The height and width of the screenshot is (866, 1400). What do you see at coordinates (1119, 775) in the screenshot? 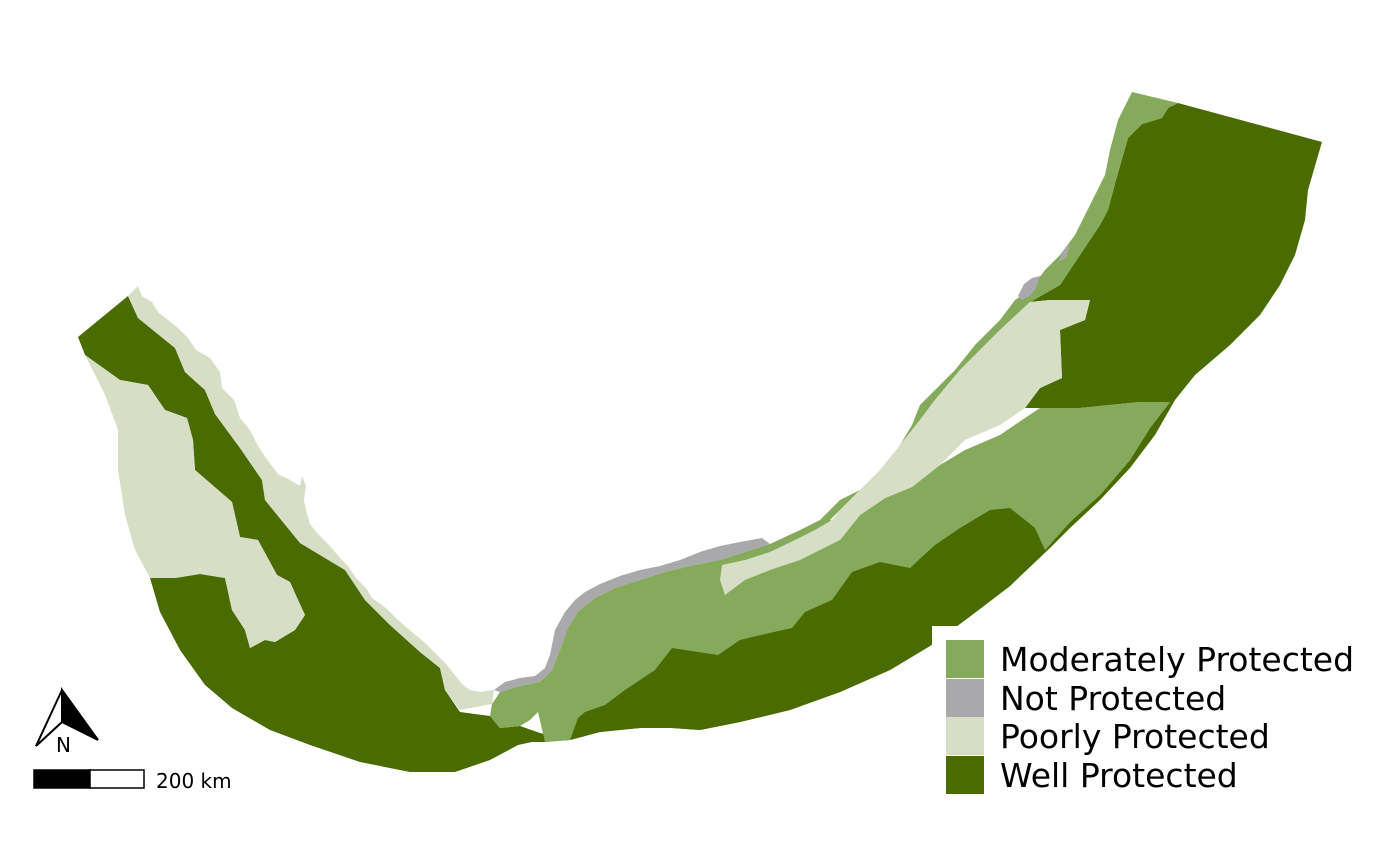
I see `legend-label: Well Protected` at bounding box center [1119, 775].